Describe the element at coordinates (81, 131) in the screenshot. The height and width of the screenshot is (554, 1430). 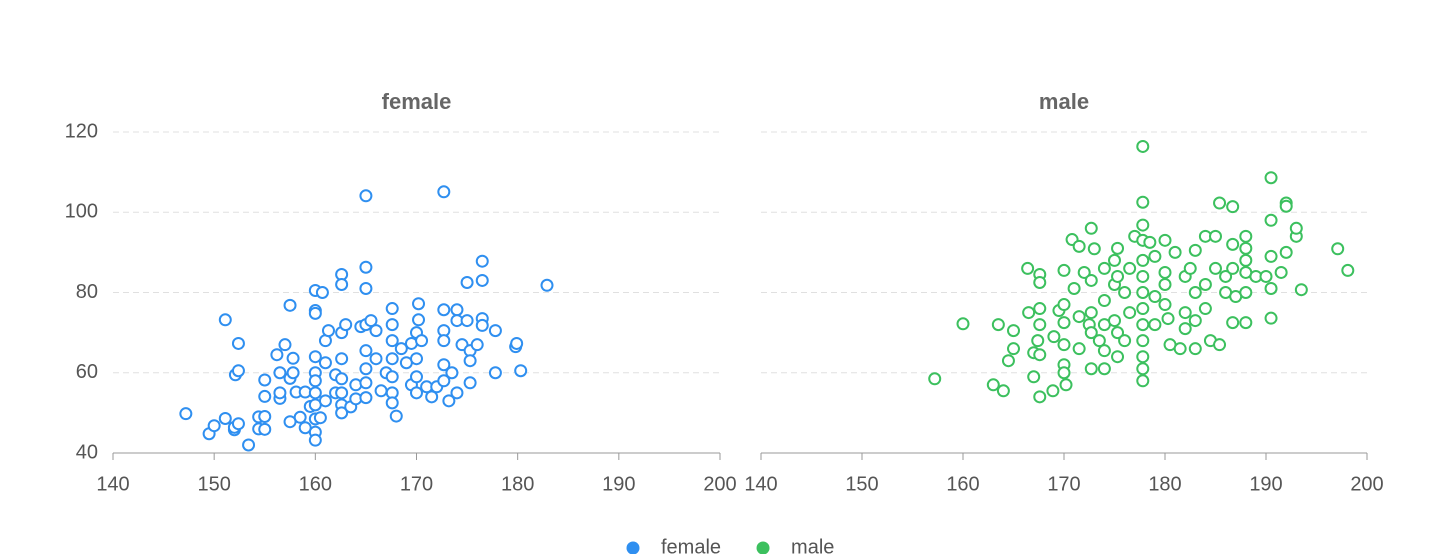
I see `y-tick-label: 120` at that location.